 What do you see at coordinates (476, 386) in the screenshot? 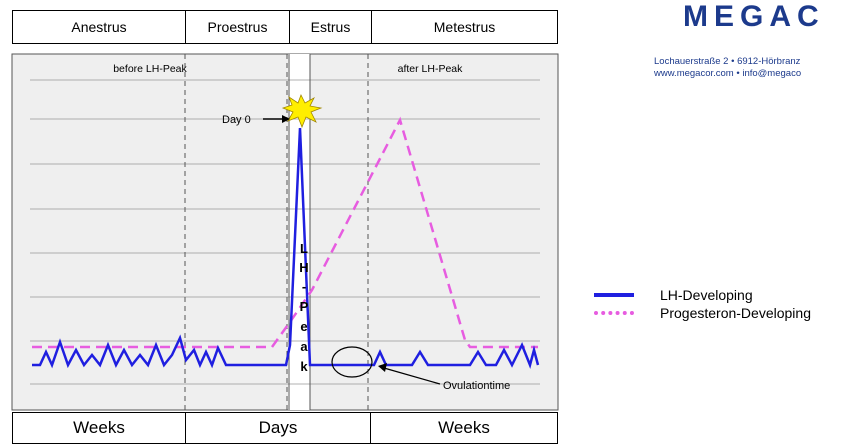
I see `ovulation-label: Ovulationtime` at bounding box center [476, 386].